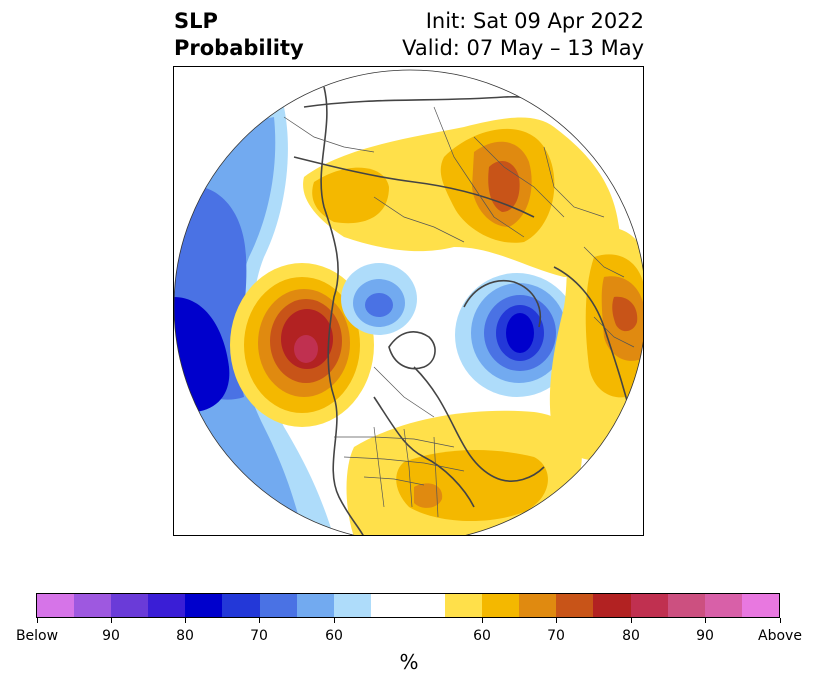 The image size is (819, 686). I want to click on anomaly-eurasia-above, so click(461, 197).